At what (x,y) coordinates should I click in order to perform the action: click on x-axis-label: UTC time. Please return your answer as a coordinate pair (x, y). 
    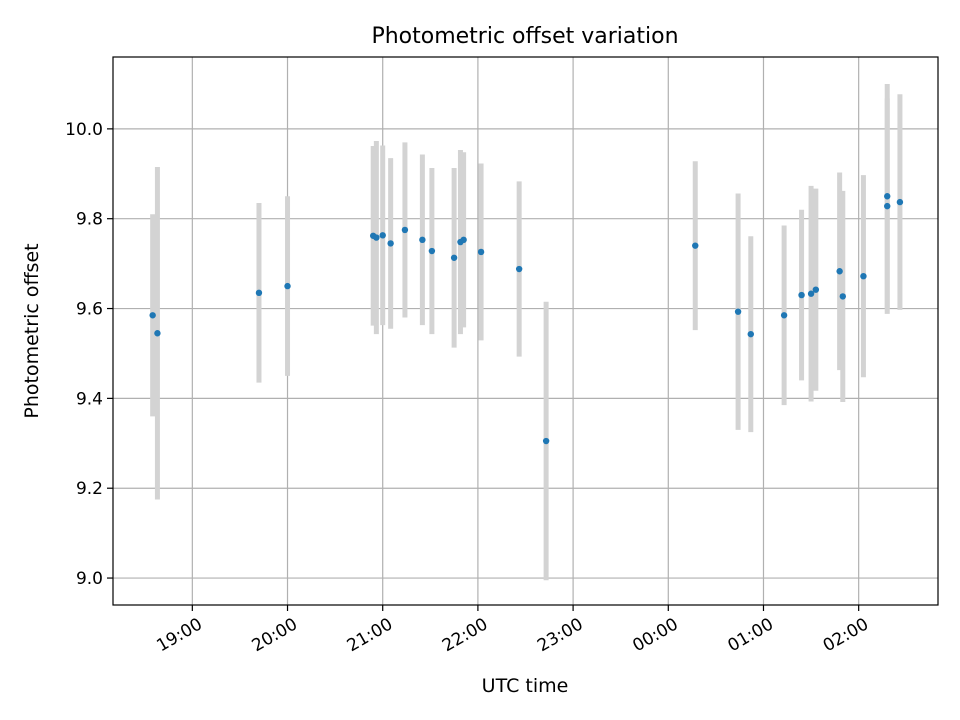
    Looking at the image, I should click on (525, 686).